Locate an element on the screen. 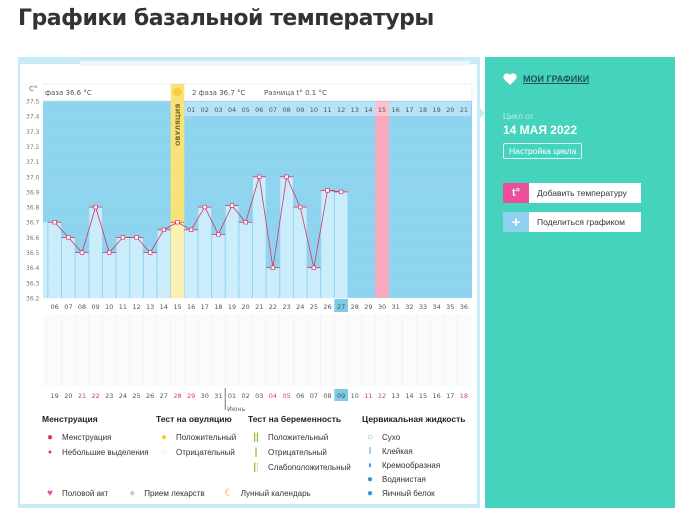 The height and width of the screenshot is (521, 687). top-date-highlight is located at coordinates (382, 109).